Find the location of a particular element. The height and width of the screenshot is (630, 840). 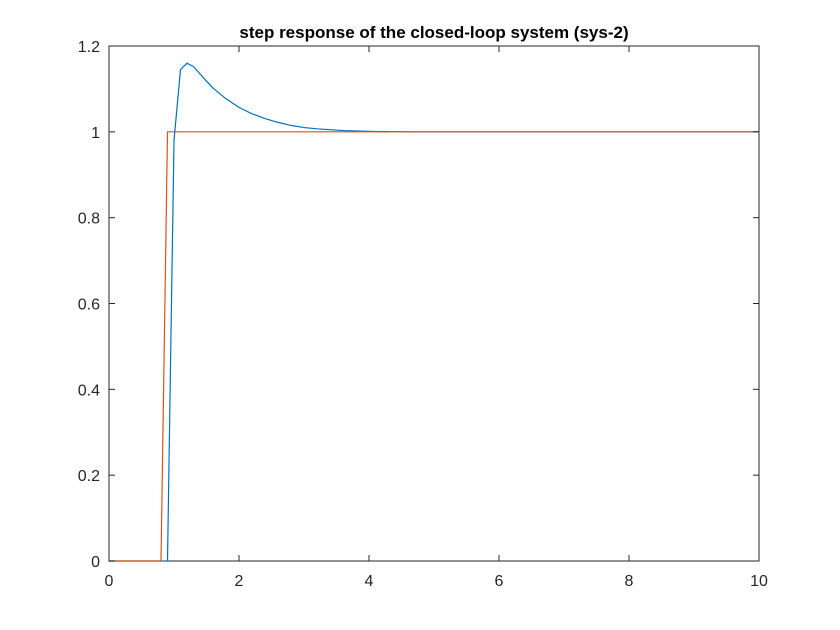

y-tick-label: 0.6 is located at coordinates (89, 305).